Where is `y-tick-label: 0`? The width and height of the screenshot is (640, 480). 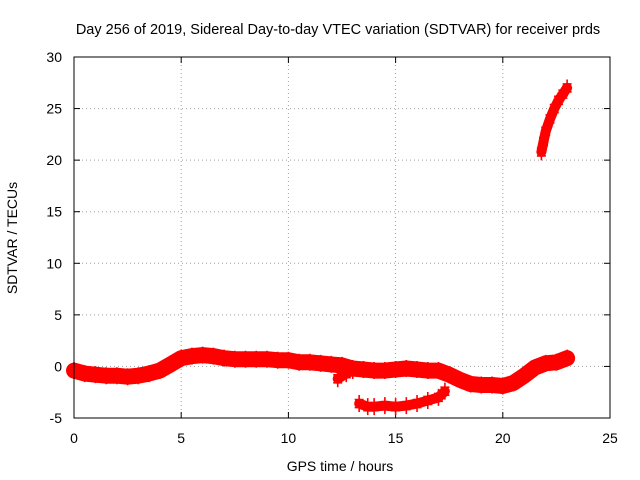
y-tick-label: 0 is located at coordinates (58, 366).